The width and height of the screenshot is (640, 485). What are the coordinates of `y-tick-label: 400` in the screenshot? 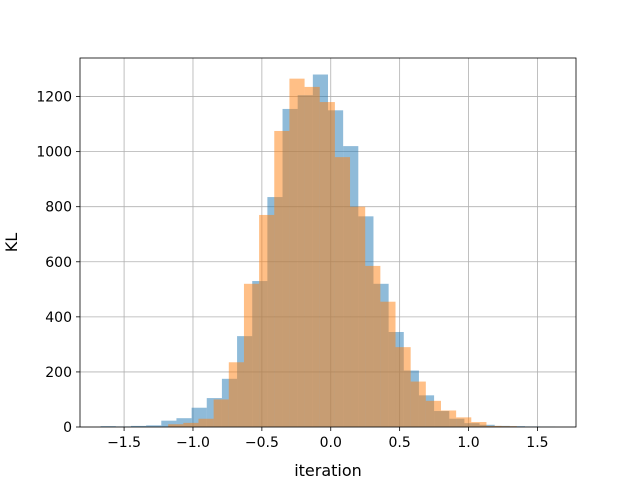 It's located at (58, 318).